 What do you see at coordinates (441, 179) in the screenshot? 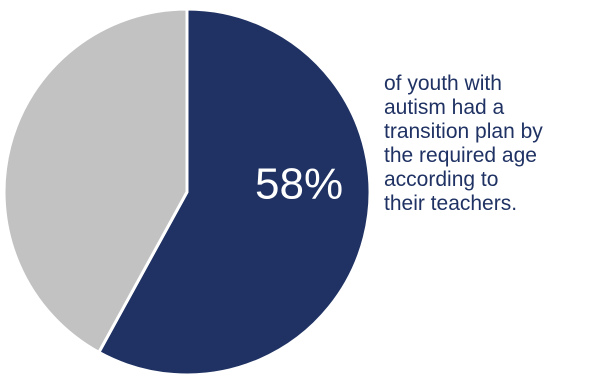
I see `caption-line: according to` at bounding box center [441, 179].